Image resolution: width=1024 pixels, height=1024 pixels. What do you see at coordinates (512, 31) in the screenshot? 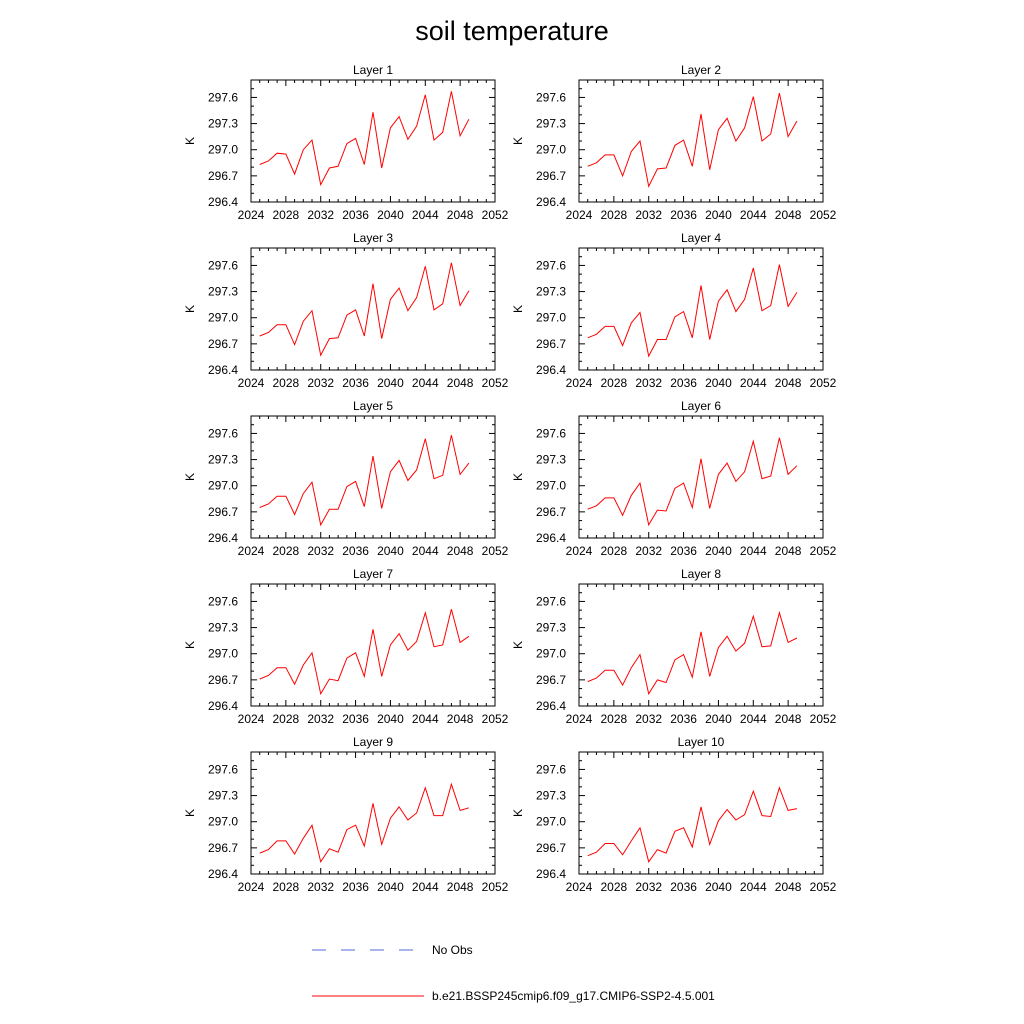
I see `chart-title: soil temperature` at bounding box center [512, 31].